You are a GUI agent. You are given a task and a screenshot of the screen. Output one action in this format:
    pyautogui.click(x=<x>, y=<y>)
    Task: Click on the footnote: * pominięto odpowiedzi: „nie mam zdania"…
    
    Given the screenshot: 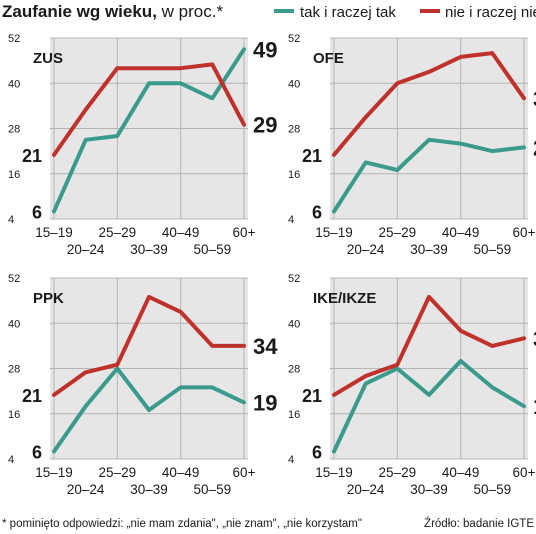 What is the action you would take?
    pyautogui.click(x=182, y=524)
    